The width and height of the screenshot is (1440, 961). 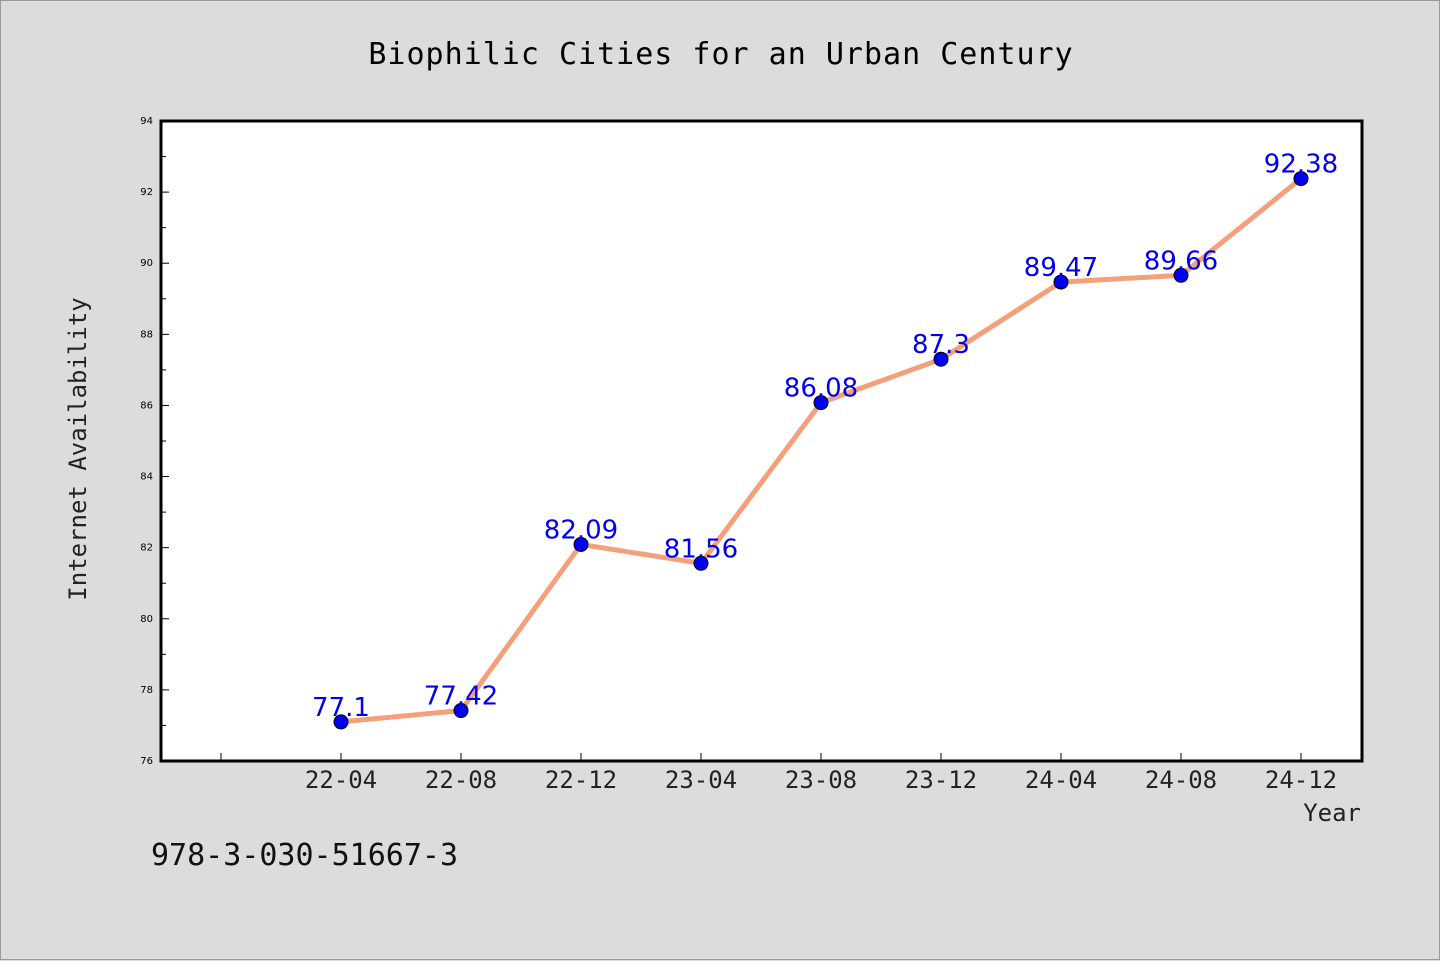 What do you see at coordinates (146, 761) in the screenshot?
I see `y-tick-label: 76` at bounding box center [146, 761].